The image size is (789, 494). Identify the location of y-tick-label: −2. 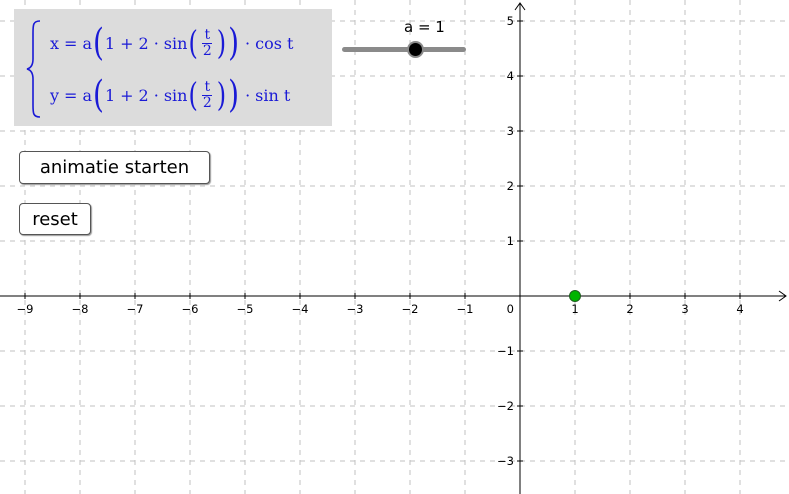
(505, 406).